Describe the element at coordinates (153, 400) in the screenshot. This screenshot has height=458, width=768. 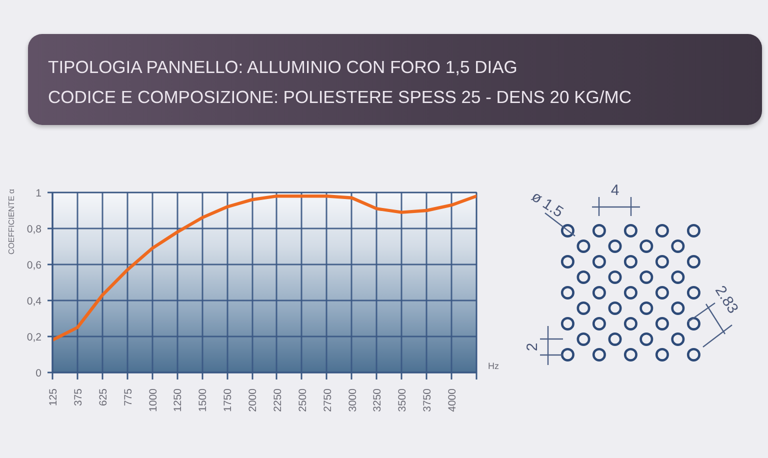
I see `x-tick-label: 1000` at that location.